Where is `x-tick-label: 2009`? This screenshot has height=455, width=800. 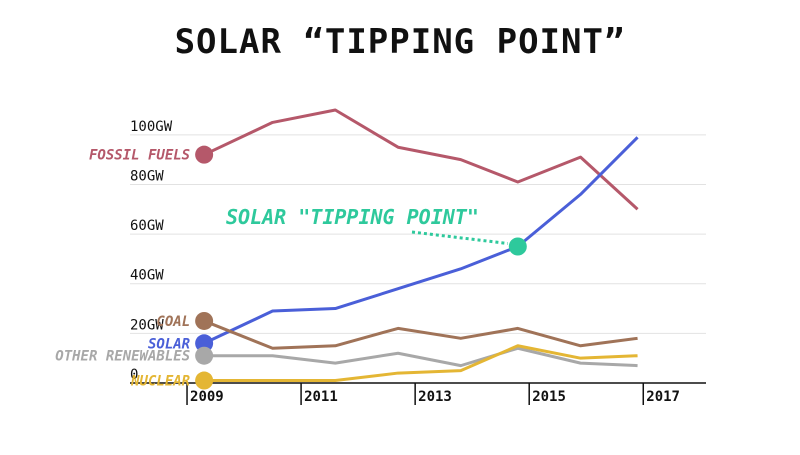 x-tick-label: 2009 is located at coordinates (207, 397).